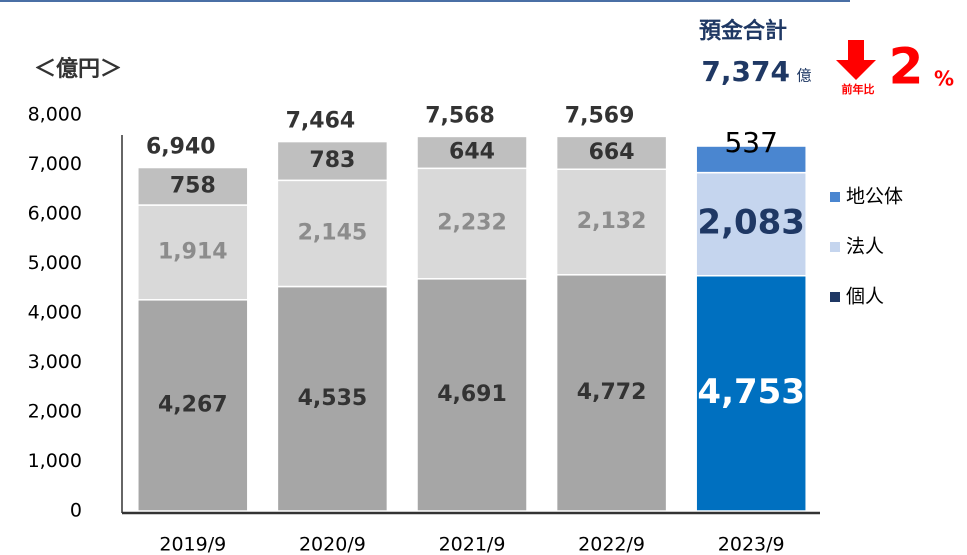 The width and height of the screenshot is (967, 555). Describe the element at coordinates (751, 544) in the screenshot. I see `x-tick-label: 2023/9` at that location.